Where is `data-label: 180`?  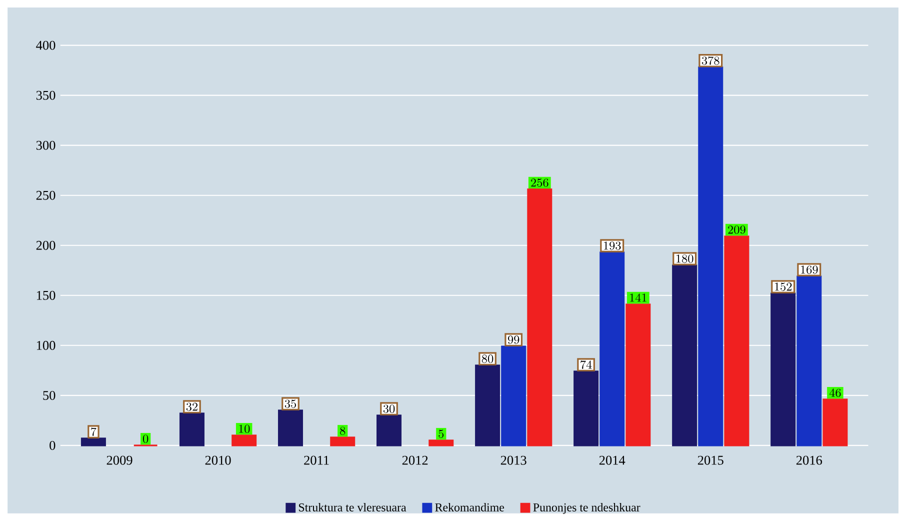
data-label: 180 is located at coordinates (685, 258).